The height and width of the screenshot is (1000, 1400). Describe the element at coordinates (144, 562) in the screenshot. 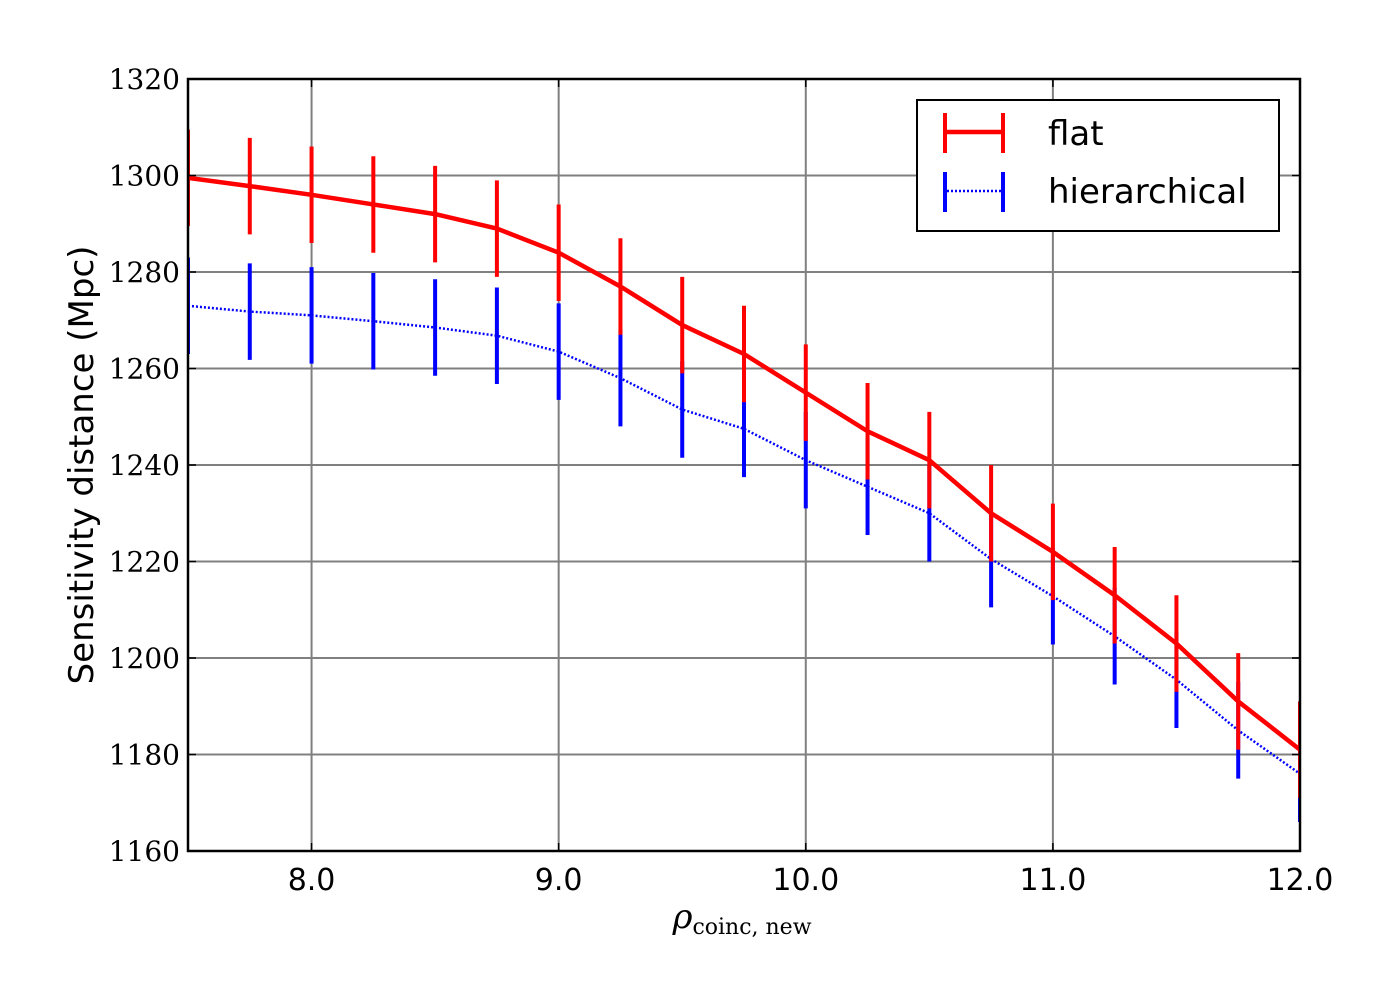

I see `y-tick-label: 1220` at that location.